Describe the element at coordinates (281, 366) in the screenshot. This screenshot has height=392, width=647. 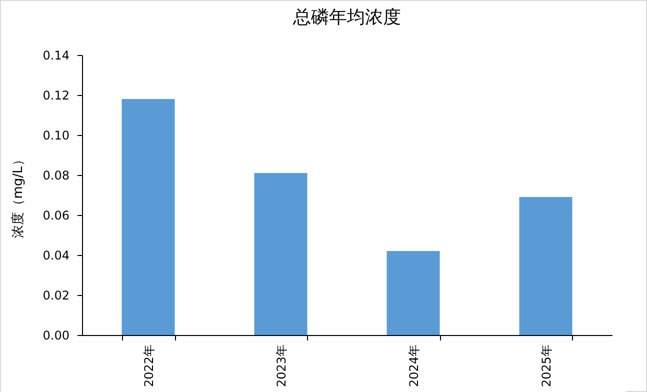
I see `x-tick-label: 2023年` at that location.